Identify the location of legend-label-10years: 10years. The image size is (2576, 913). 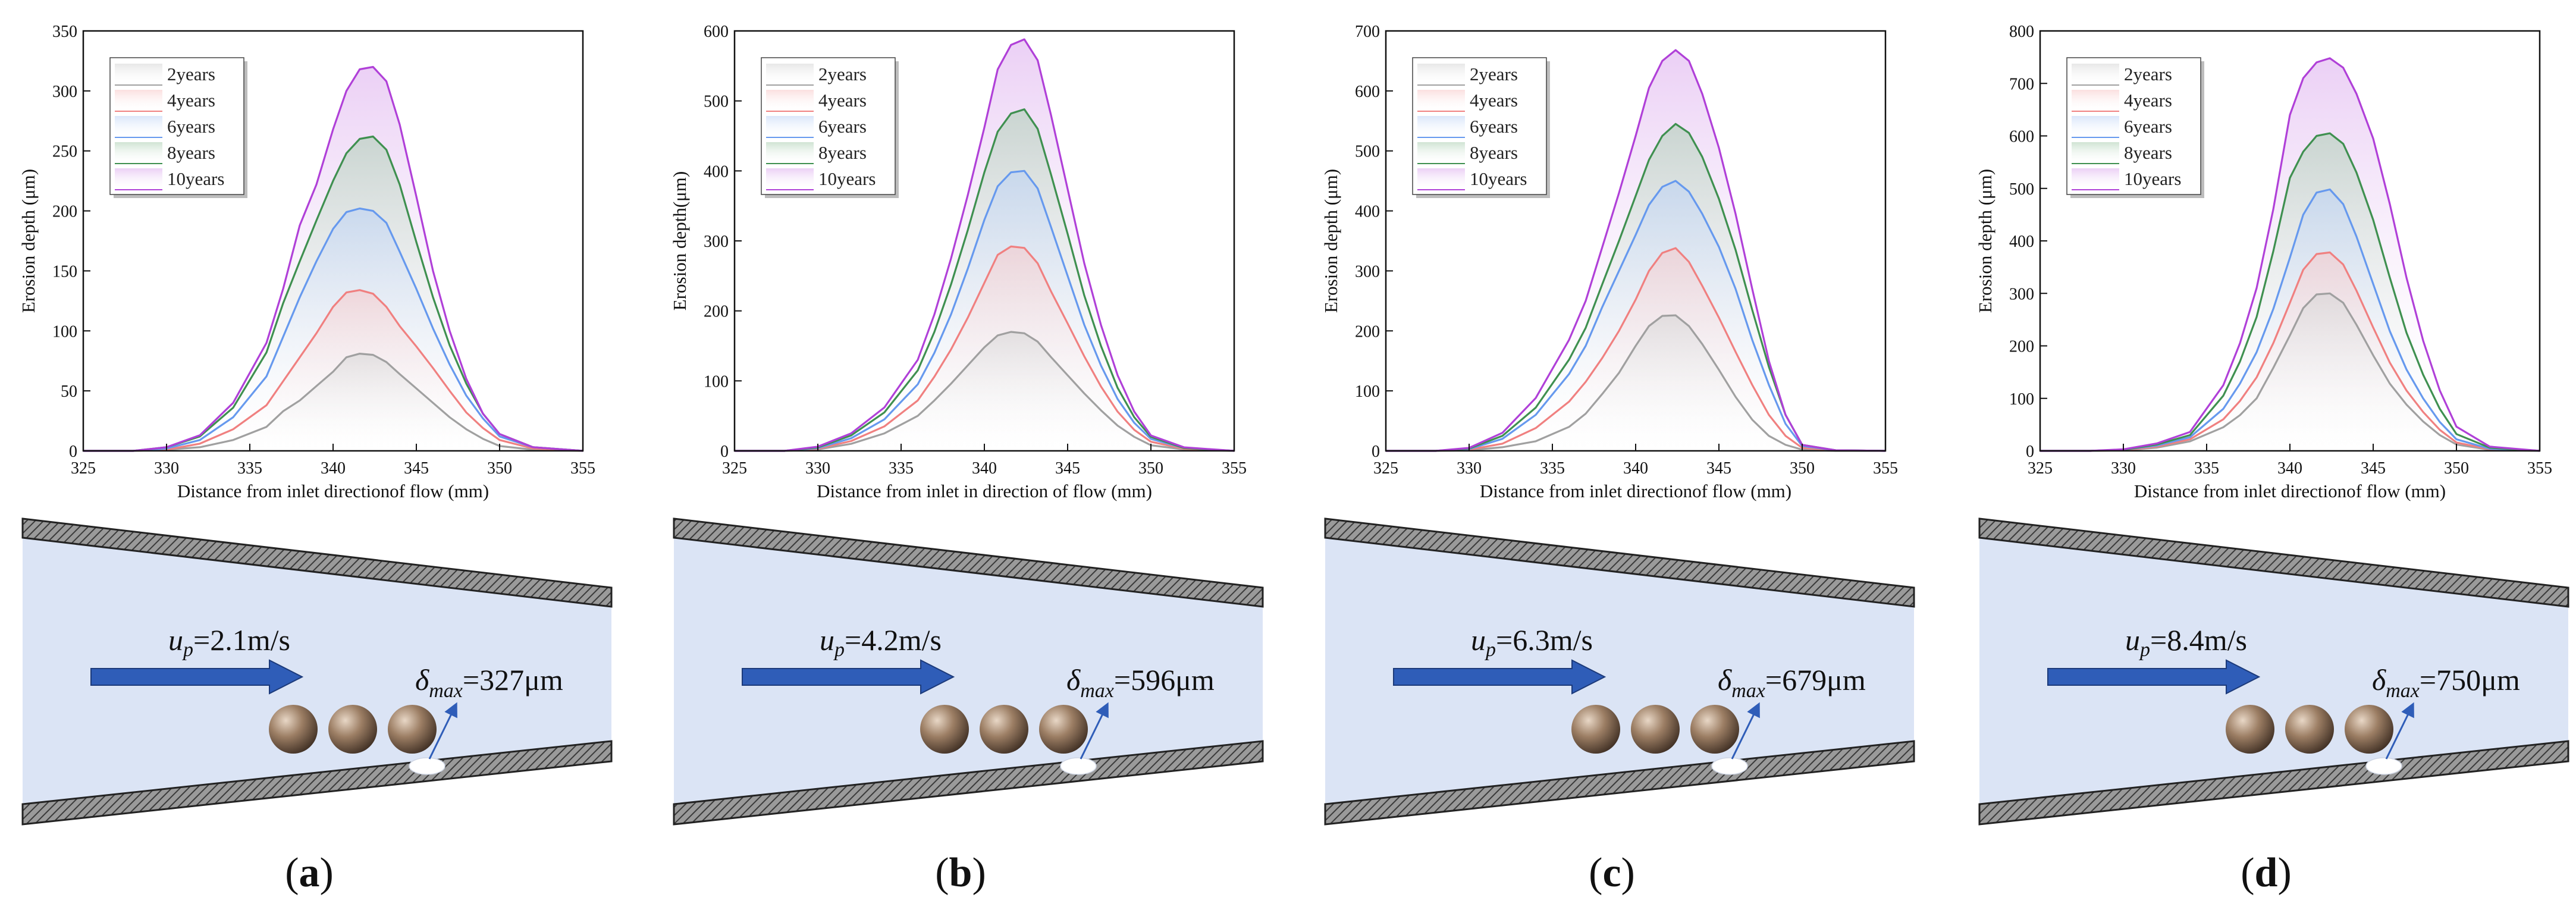
(2152, 178).